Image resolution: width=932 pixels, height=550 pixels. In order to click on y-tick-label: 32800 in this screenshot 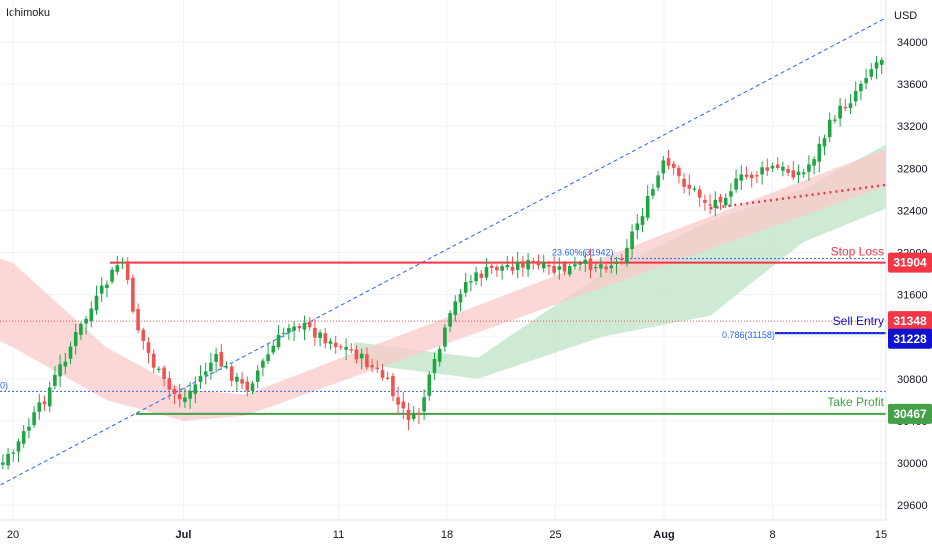, I will do `click(912, 169)`.